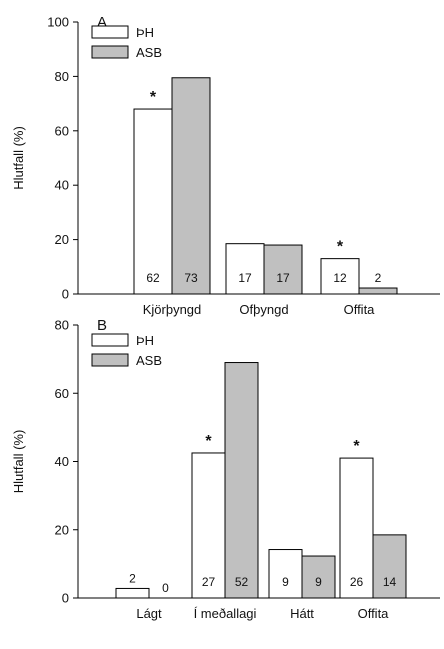 The height and width of the screenshot is (649, 444). Describe the element at coordinates (62, 461) in the screenshot. I see `p1-y-tick-label: 40` at that location.